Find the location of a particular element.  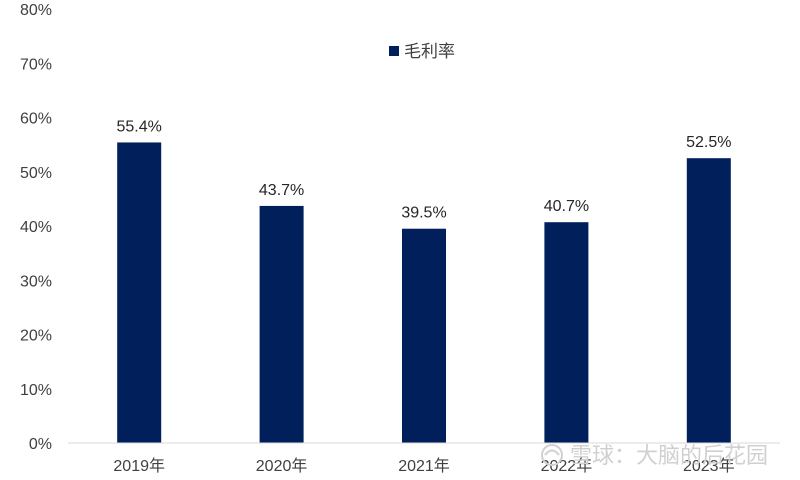

x-tick-label: 2022年 is located at coordinates (567, 466).